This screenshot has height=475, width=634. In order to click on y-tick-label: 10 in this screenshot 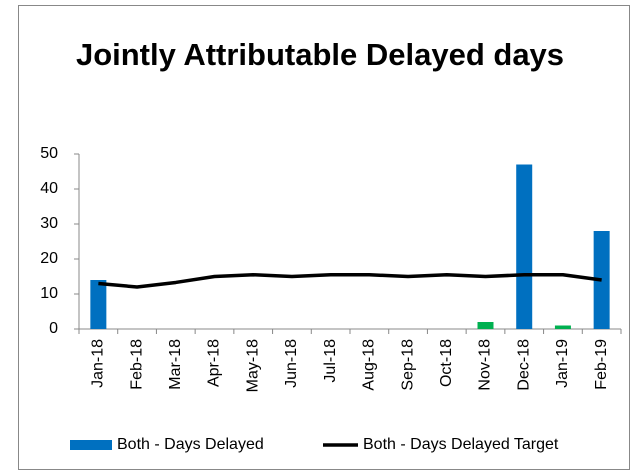, I will do `click(49, 293)`.